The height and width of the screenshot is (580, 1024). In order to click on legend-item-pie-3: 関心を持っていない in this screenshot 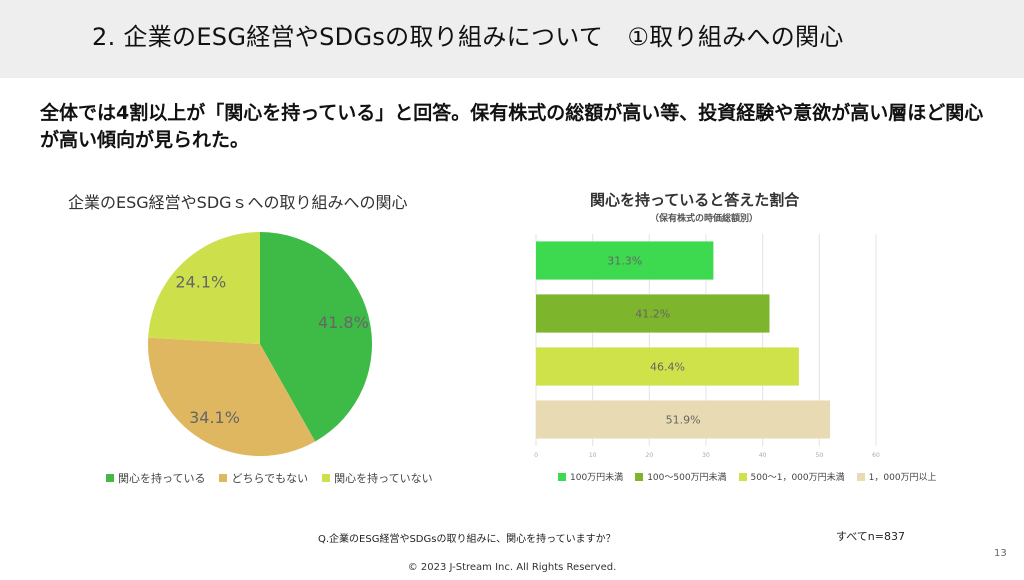, I will do `click(377, 478)`.